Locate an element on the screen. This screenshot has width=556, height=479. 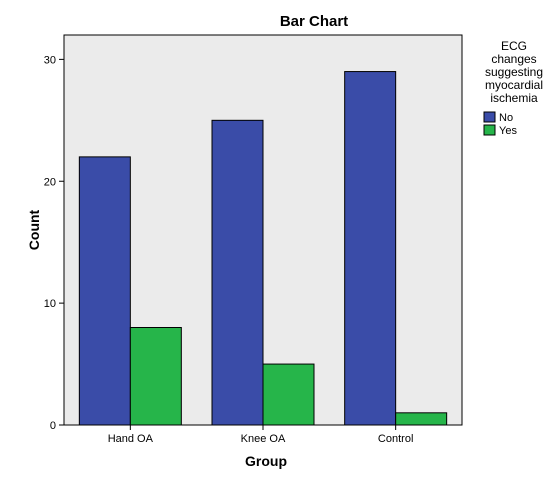
chart-title: Bar Chart is located at coordinates (314, 21).